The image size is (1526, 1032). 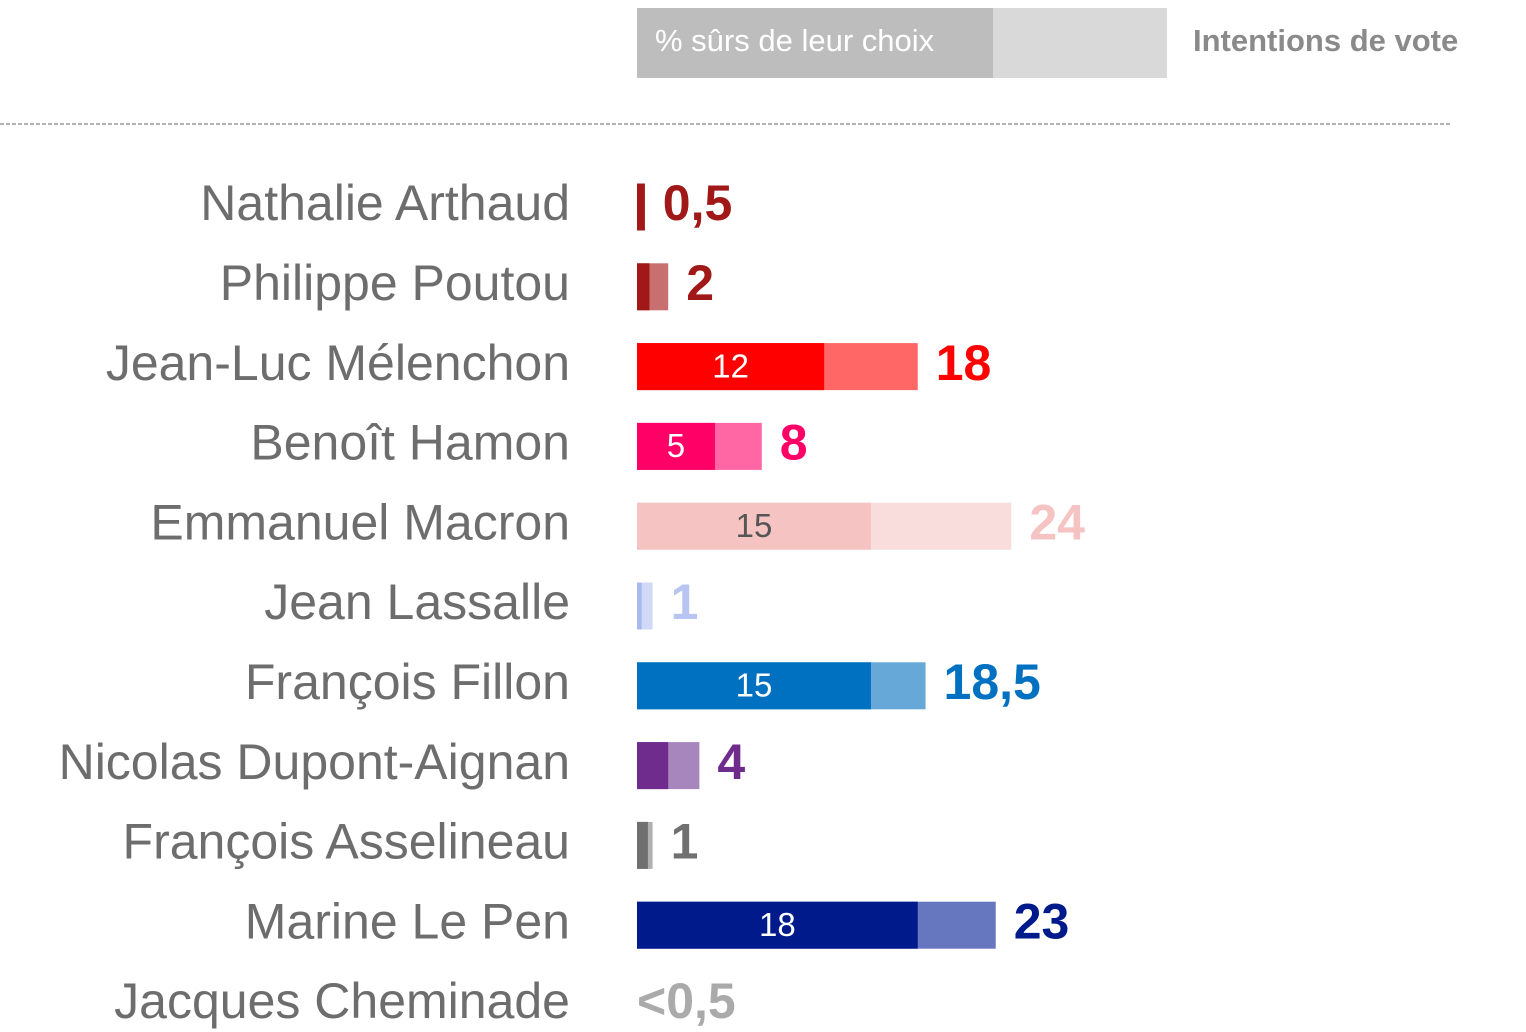 What do you see at coordinates (795, 40) in the screenshot?
I see `legend-label: % sûrs de leur choix` at bounding box center [795, 40].